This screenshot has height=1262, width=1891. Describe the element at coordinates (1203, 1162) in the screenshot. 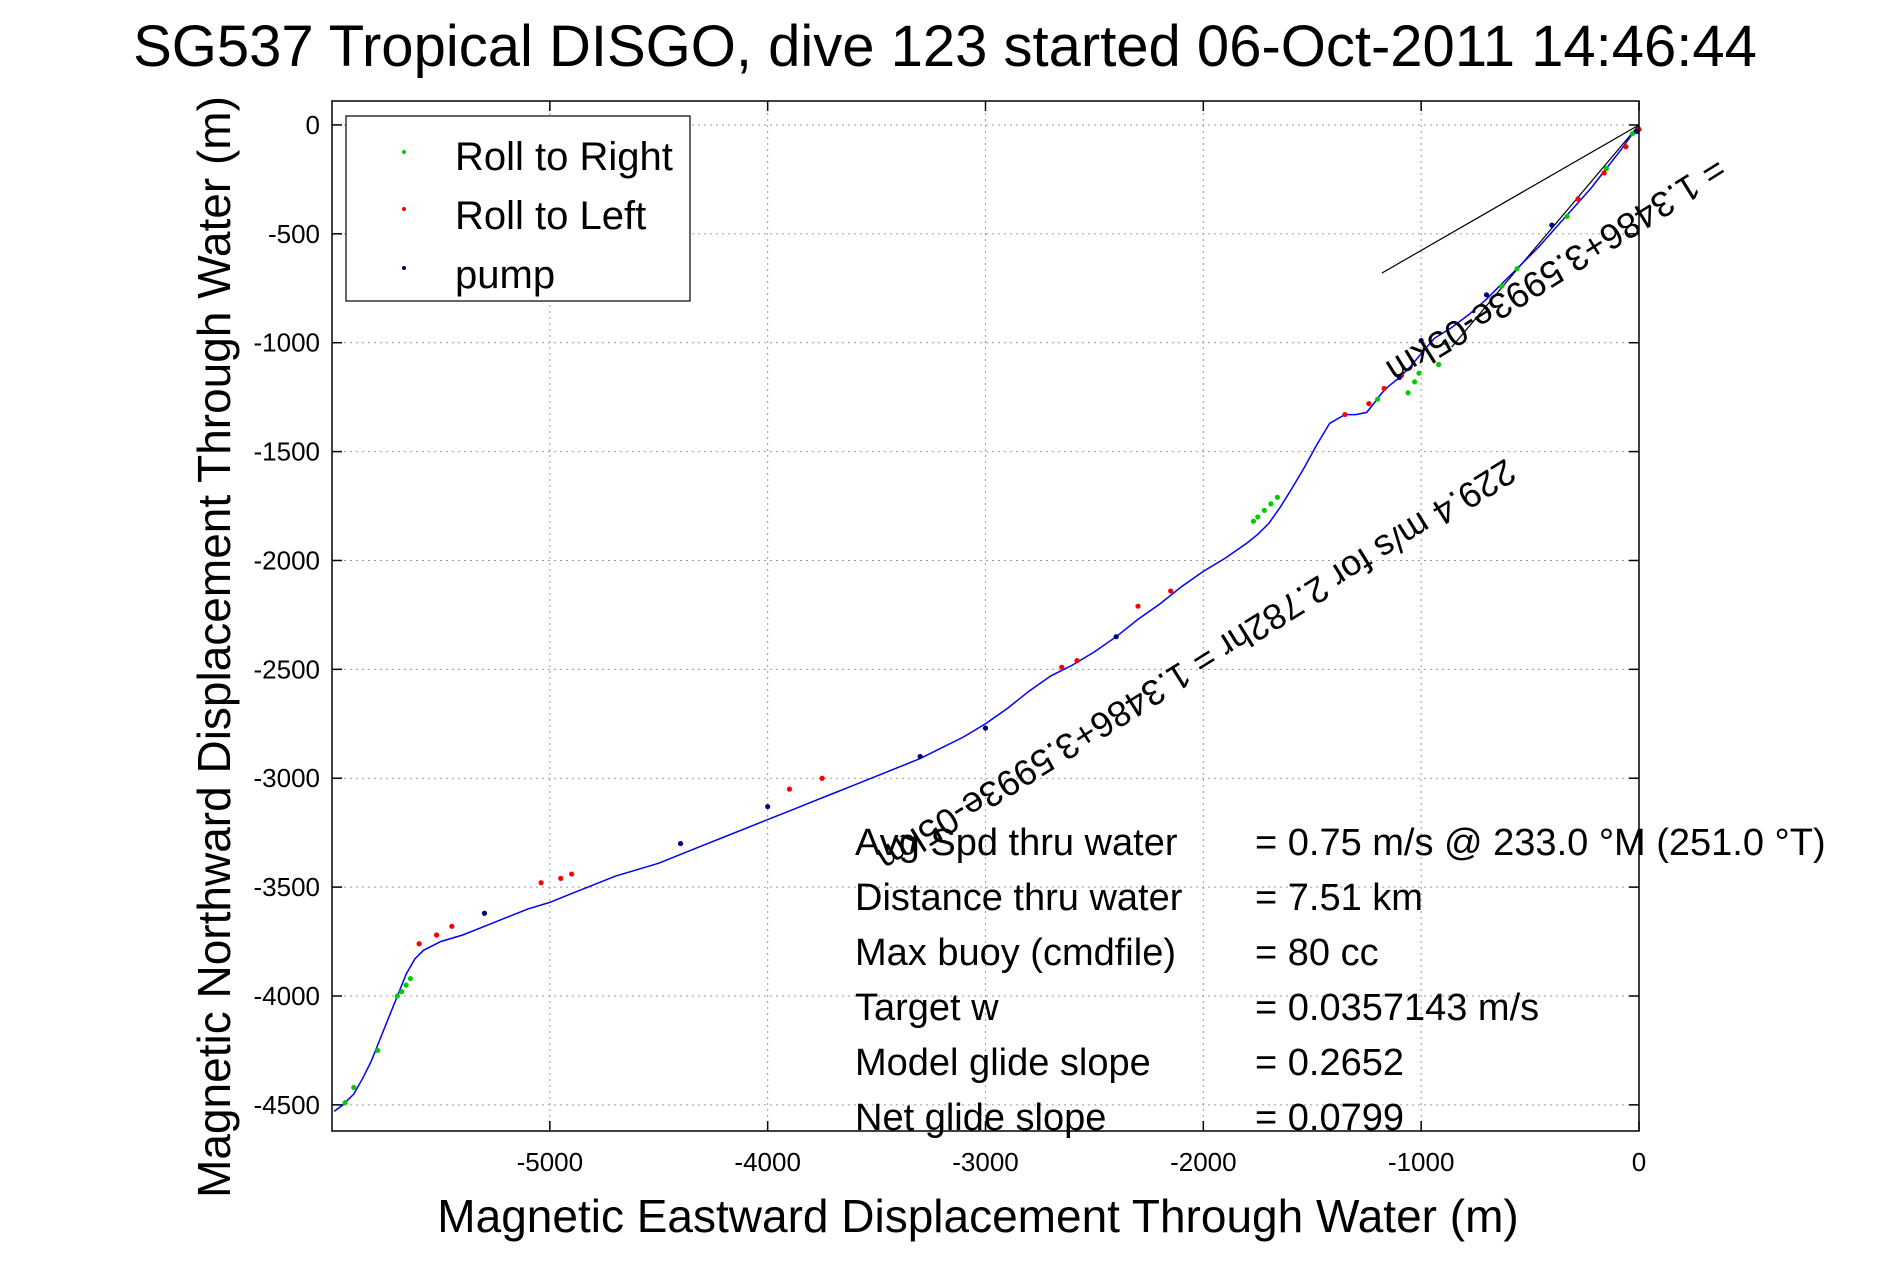

I see `x-tick-label: -2000` at that location.